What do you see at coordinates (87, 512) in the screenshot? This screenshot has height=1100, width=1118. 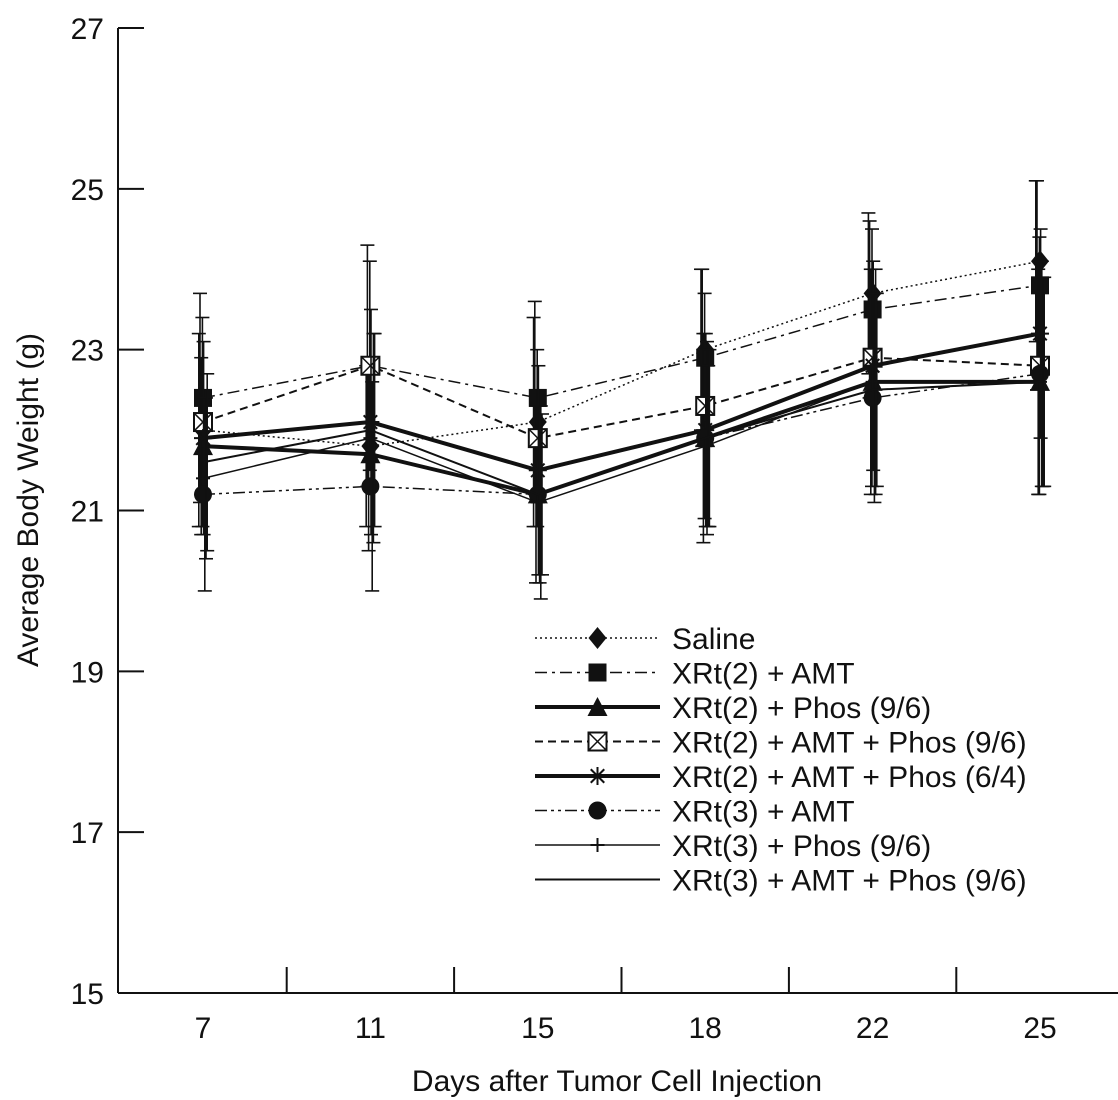 I see `y-tick-label: 21` at bounding box center [87, 512].